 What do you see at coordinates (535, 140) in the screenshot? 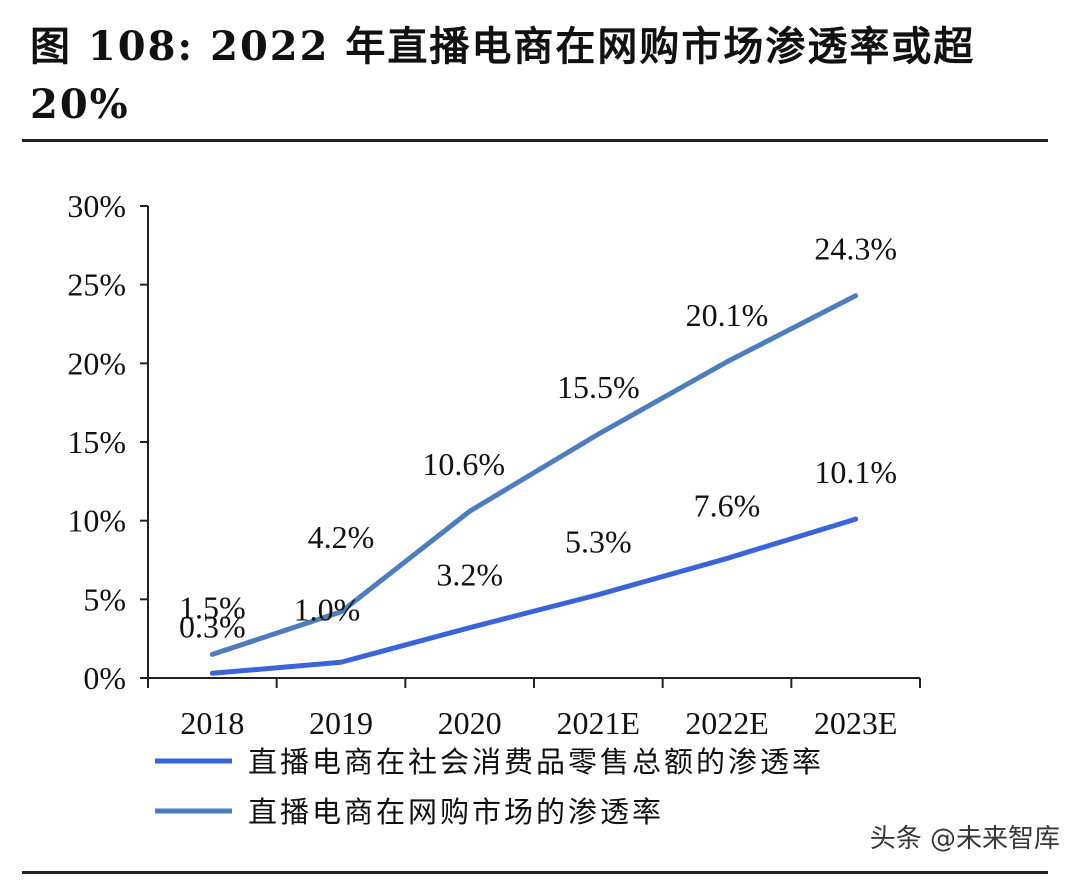
I see `top-rule` at bounding box center [535, 140].